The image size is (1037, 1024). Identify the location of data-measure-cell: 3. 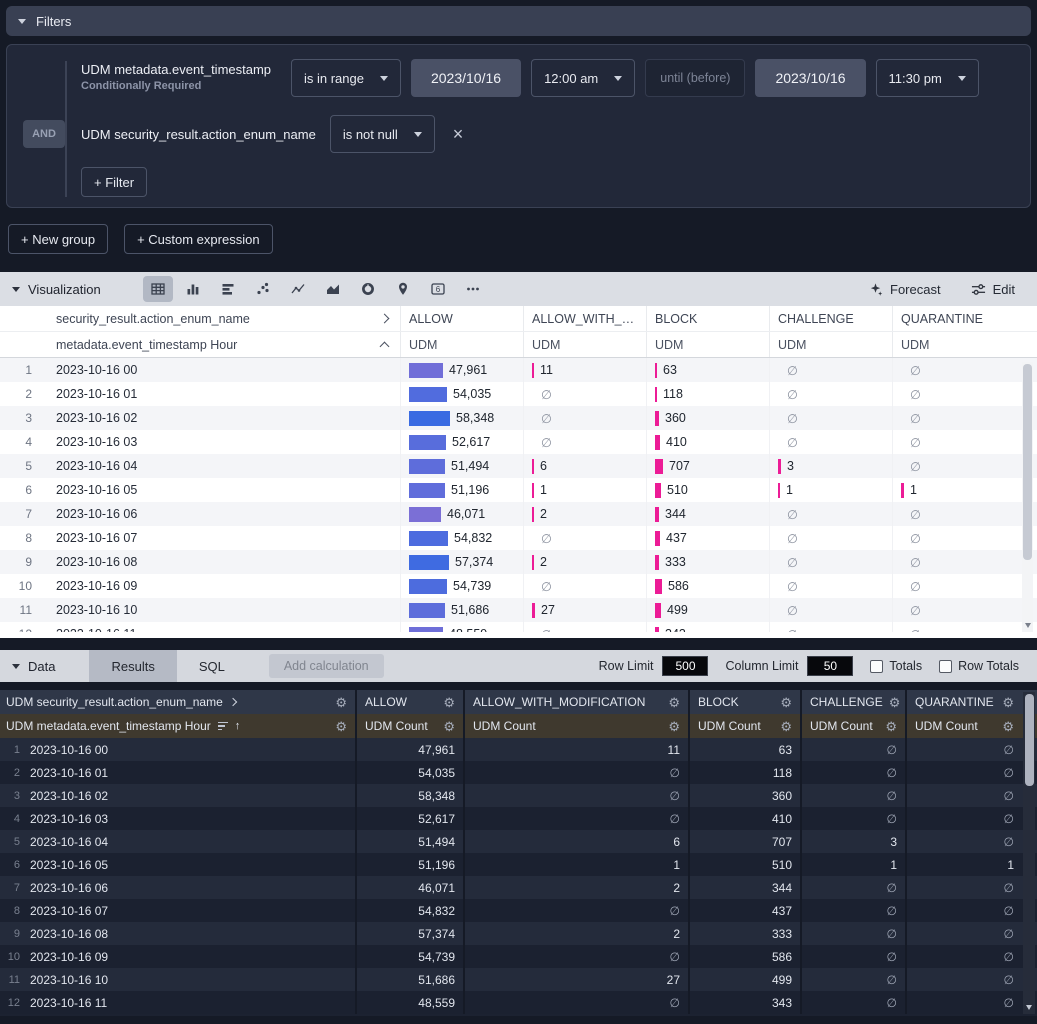
(852, 841).